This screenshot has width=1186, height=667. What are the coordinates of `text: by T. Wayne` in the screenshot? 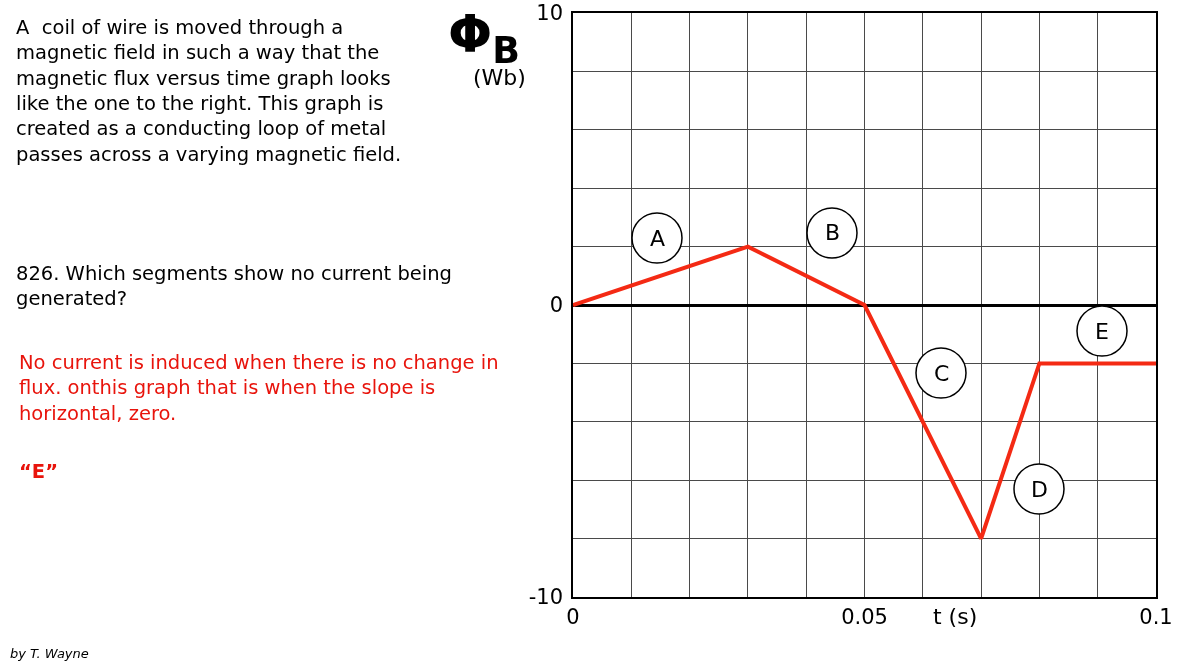 It's located at (49, 653).